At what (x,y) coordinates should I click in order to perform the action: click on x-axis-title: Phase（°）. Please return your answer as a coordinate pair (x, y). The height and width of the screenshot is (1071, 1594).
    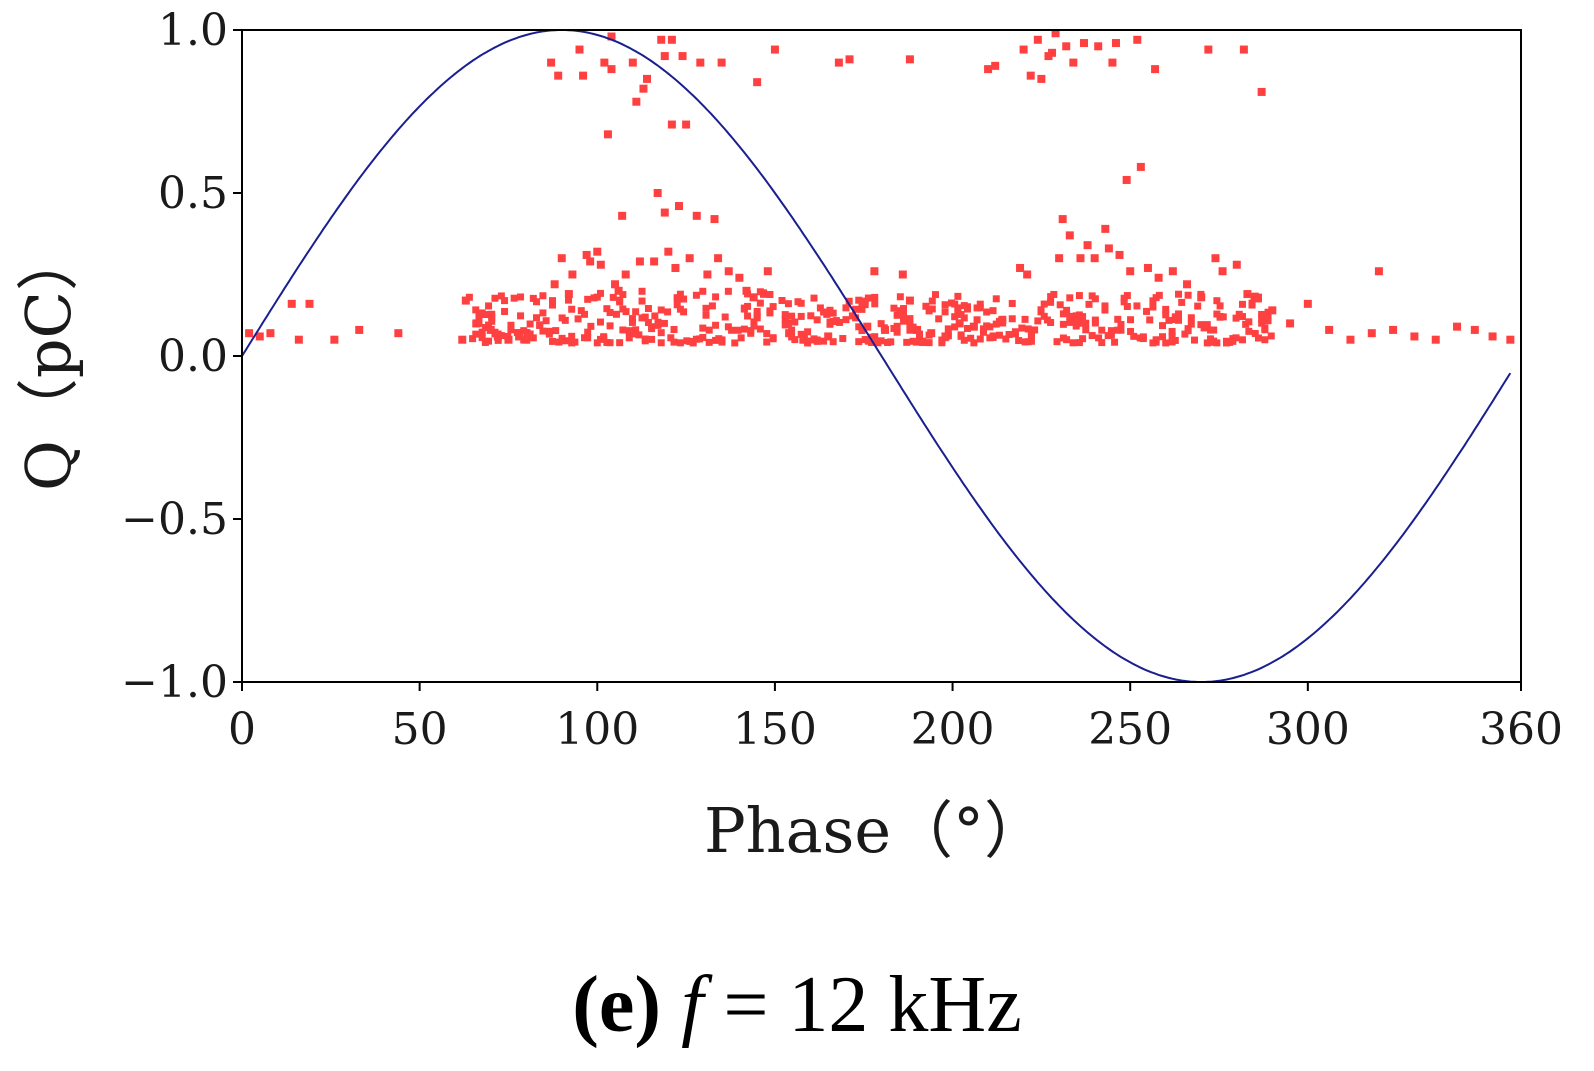
    Looking at the image, I should click on (875, 830).